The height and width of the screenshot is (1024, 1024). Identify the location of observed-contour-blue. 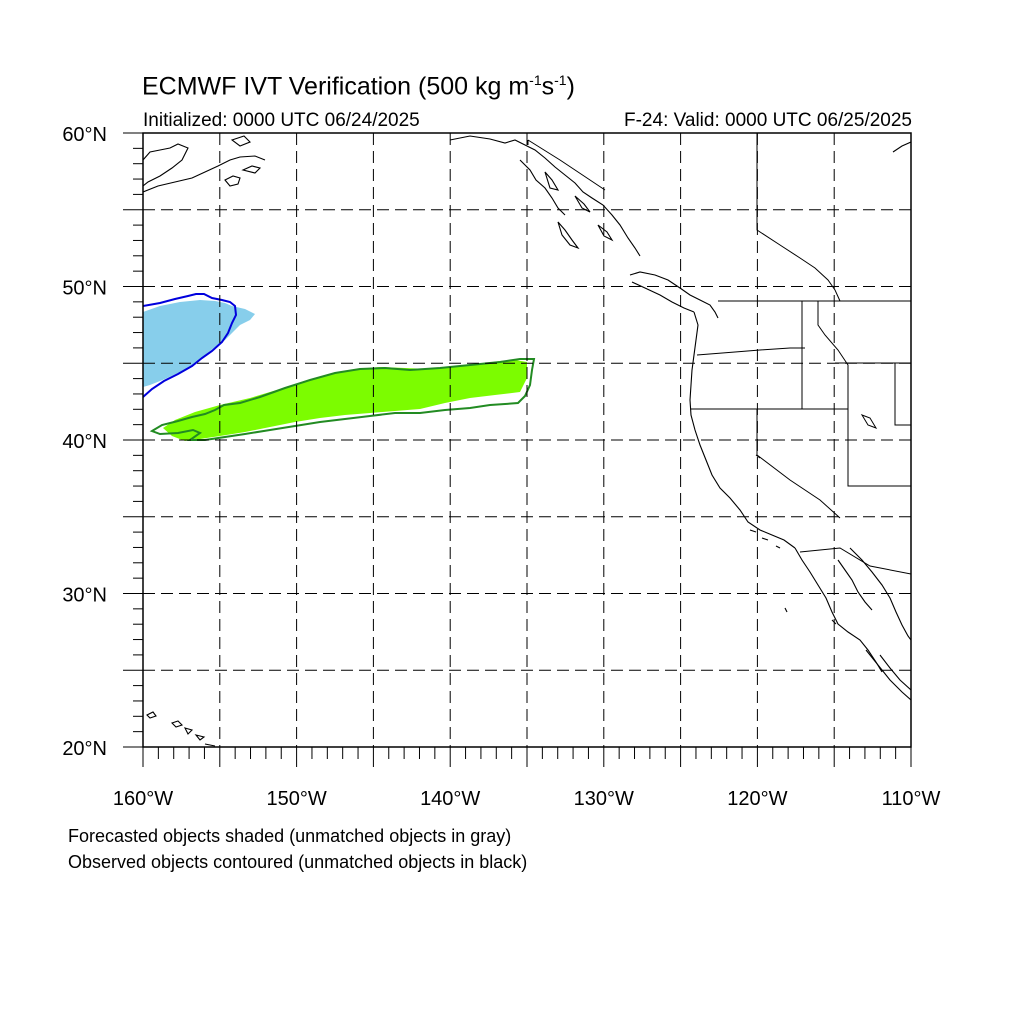
(190, 345).